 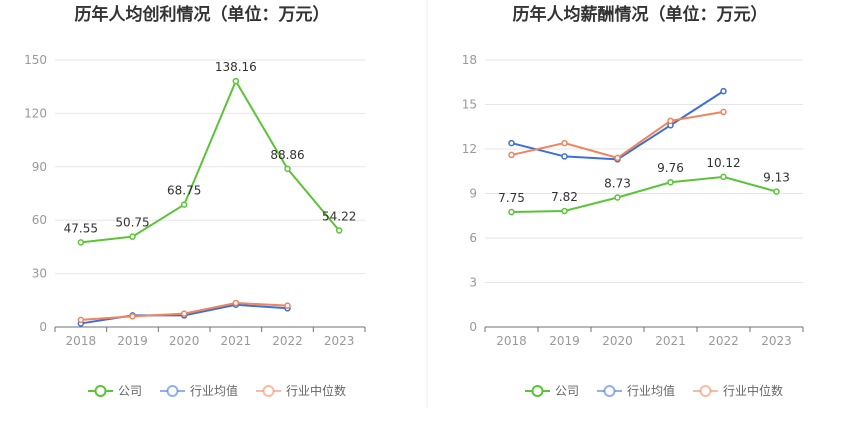 I want to click on data-label: 7.82, so click(x=564, y=197).